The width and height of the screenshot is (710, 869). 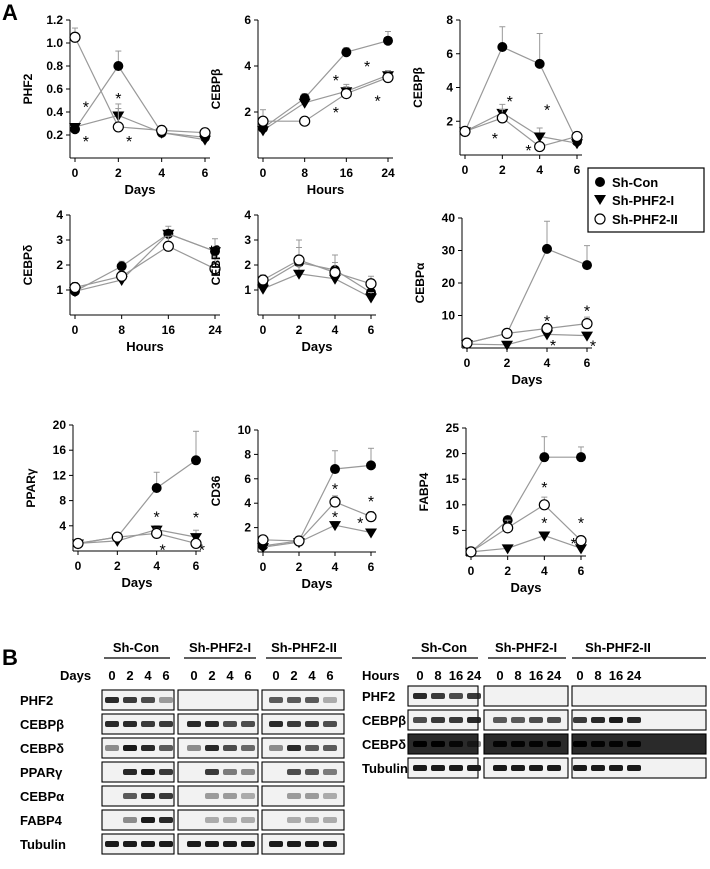 What do you see at coordinates (60, 450) in the screenshot?
I see `y-tick-label: 16` at bounding box center [60, 450].